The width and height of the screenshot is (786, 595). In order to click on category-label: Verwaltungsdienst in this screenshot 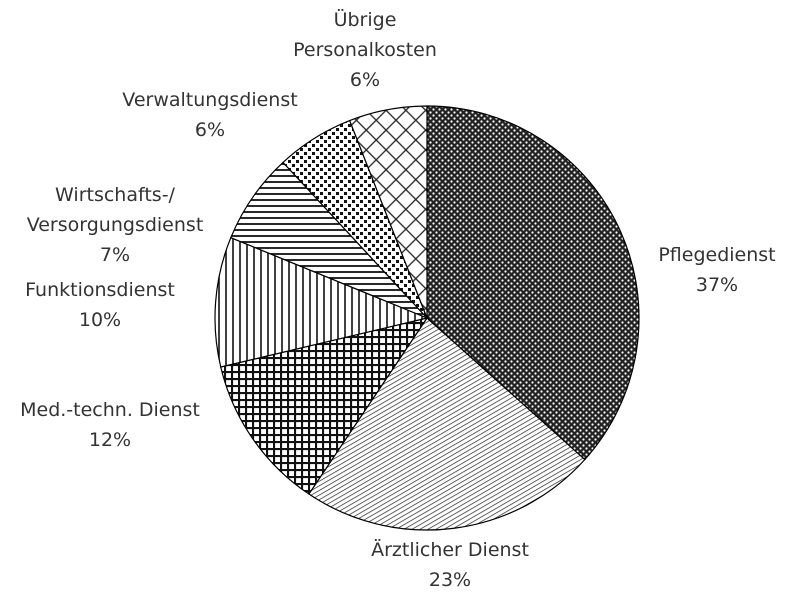, I will do `click(210, 100)`.